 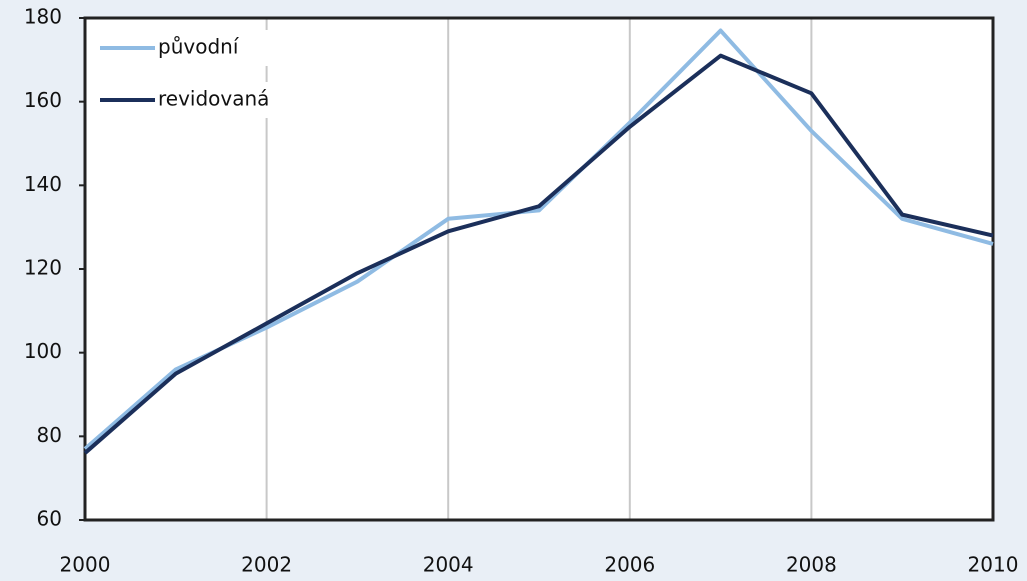 I want to click on x-tick-label: 2004, so click(x=448, y=565).